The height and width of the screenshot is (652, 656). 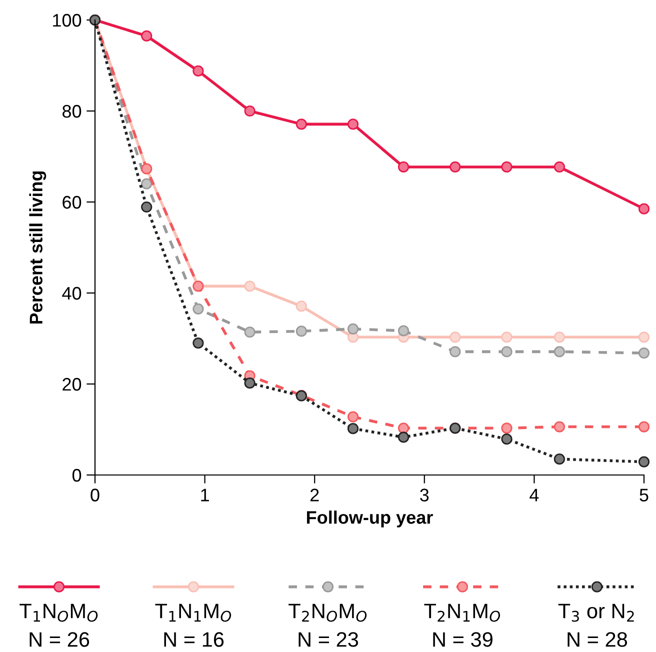 What do you see at coordinates (462, 625) in the screenshot?
I see `legend-label: T$_{2}$N$_{1}$M$_{O}$ N = 39` at bounding box center [462, 625].